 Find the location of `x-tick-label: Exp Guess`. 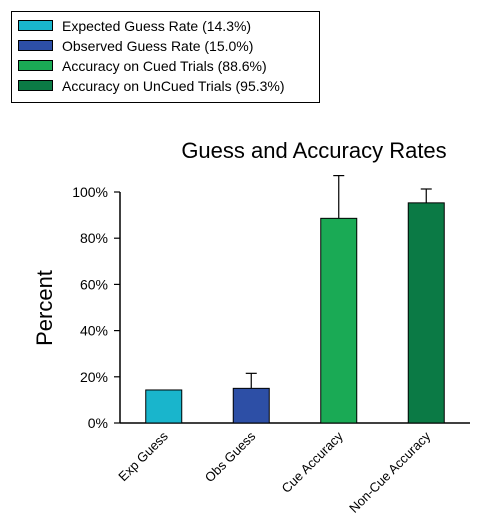

x-tick-label: Exp Guess is located at coordinates (143, 456).